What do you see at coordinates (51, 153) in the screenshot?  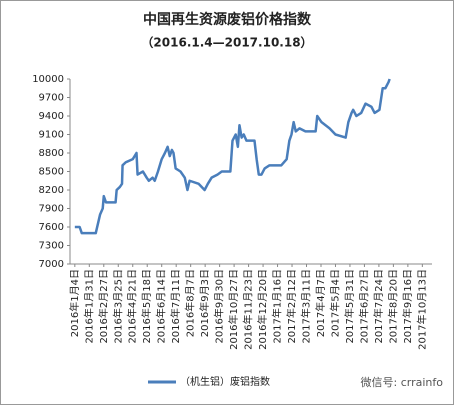 I see `y-tick-label: 8800` at bounding box center [51, 153].